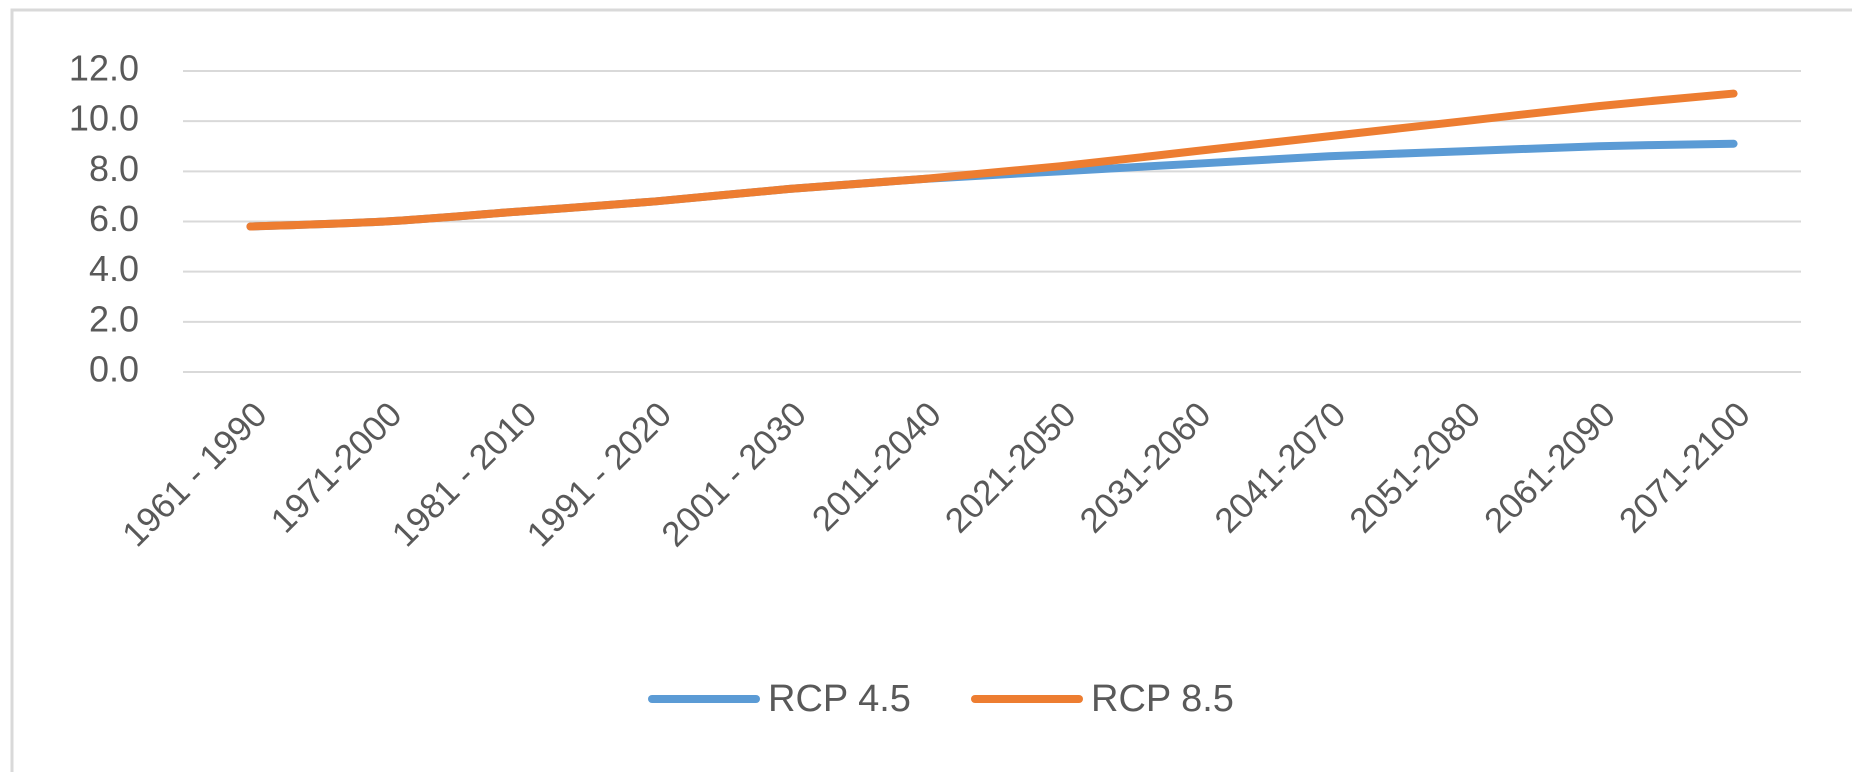 The height and width of the screenshot is (772, 1852). I want to click on legend-label: RCP 8.5, so click(1162, 699).